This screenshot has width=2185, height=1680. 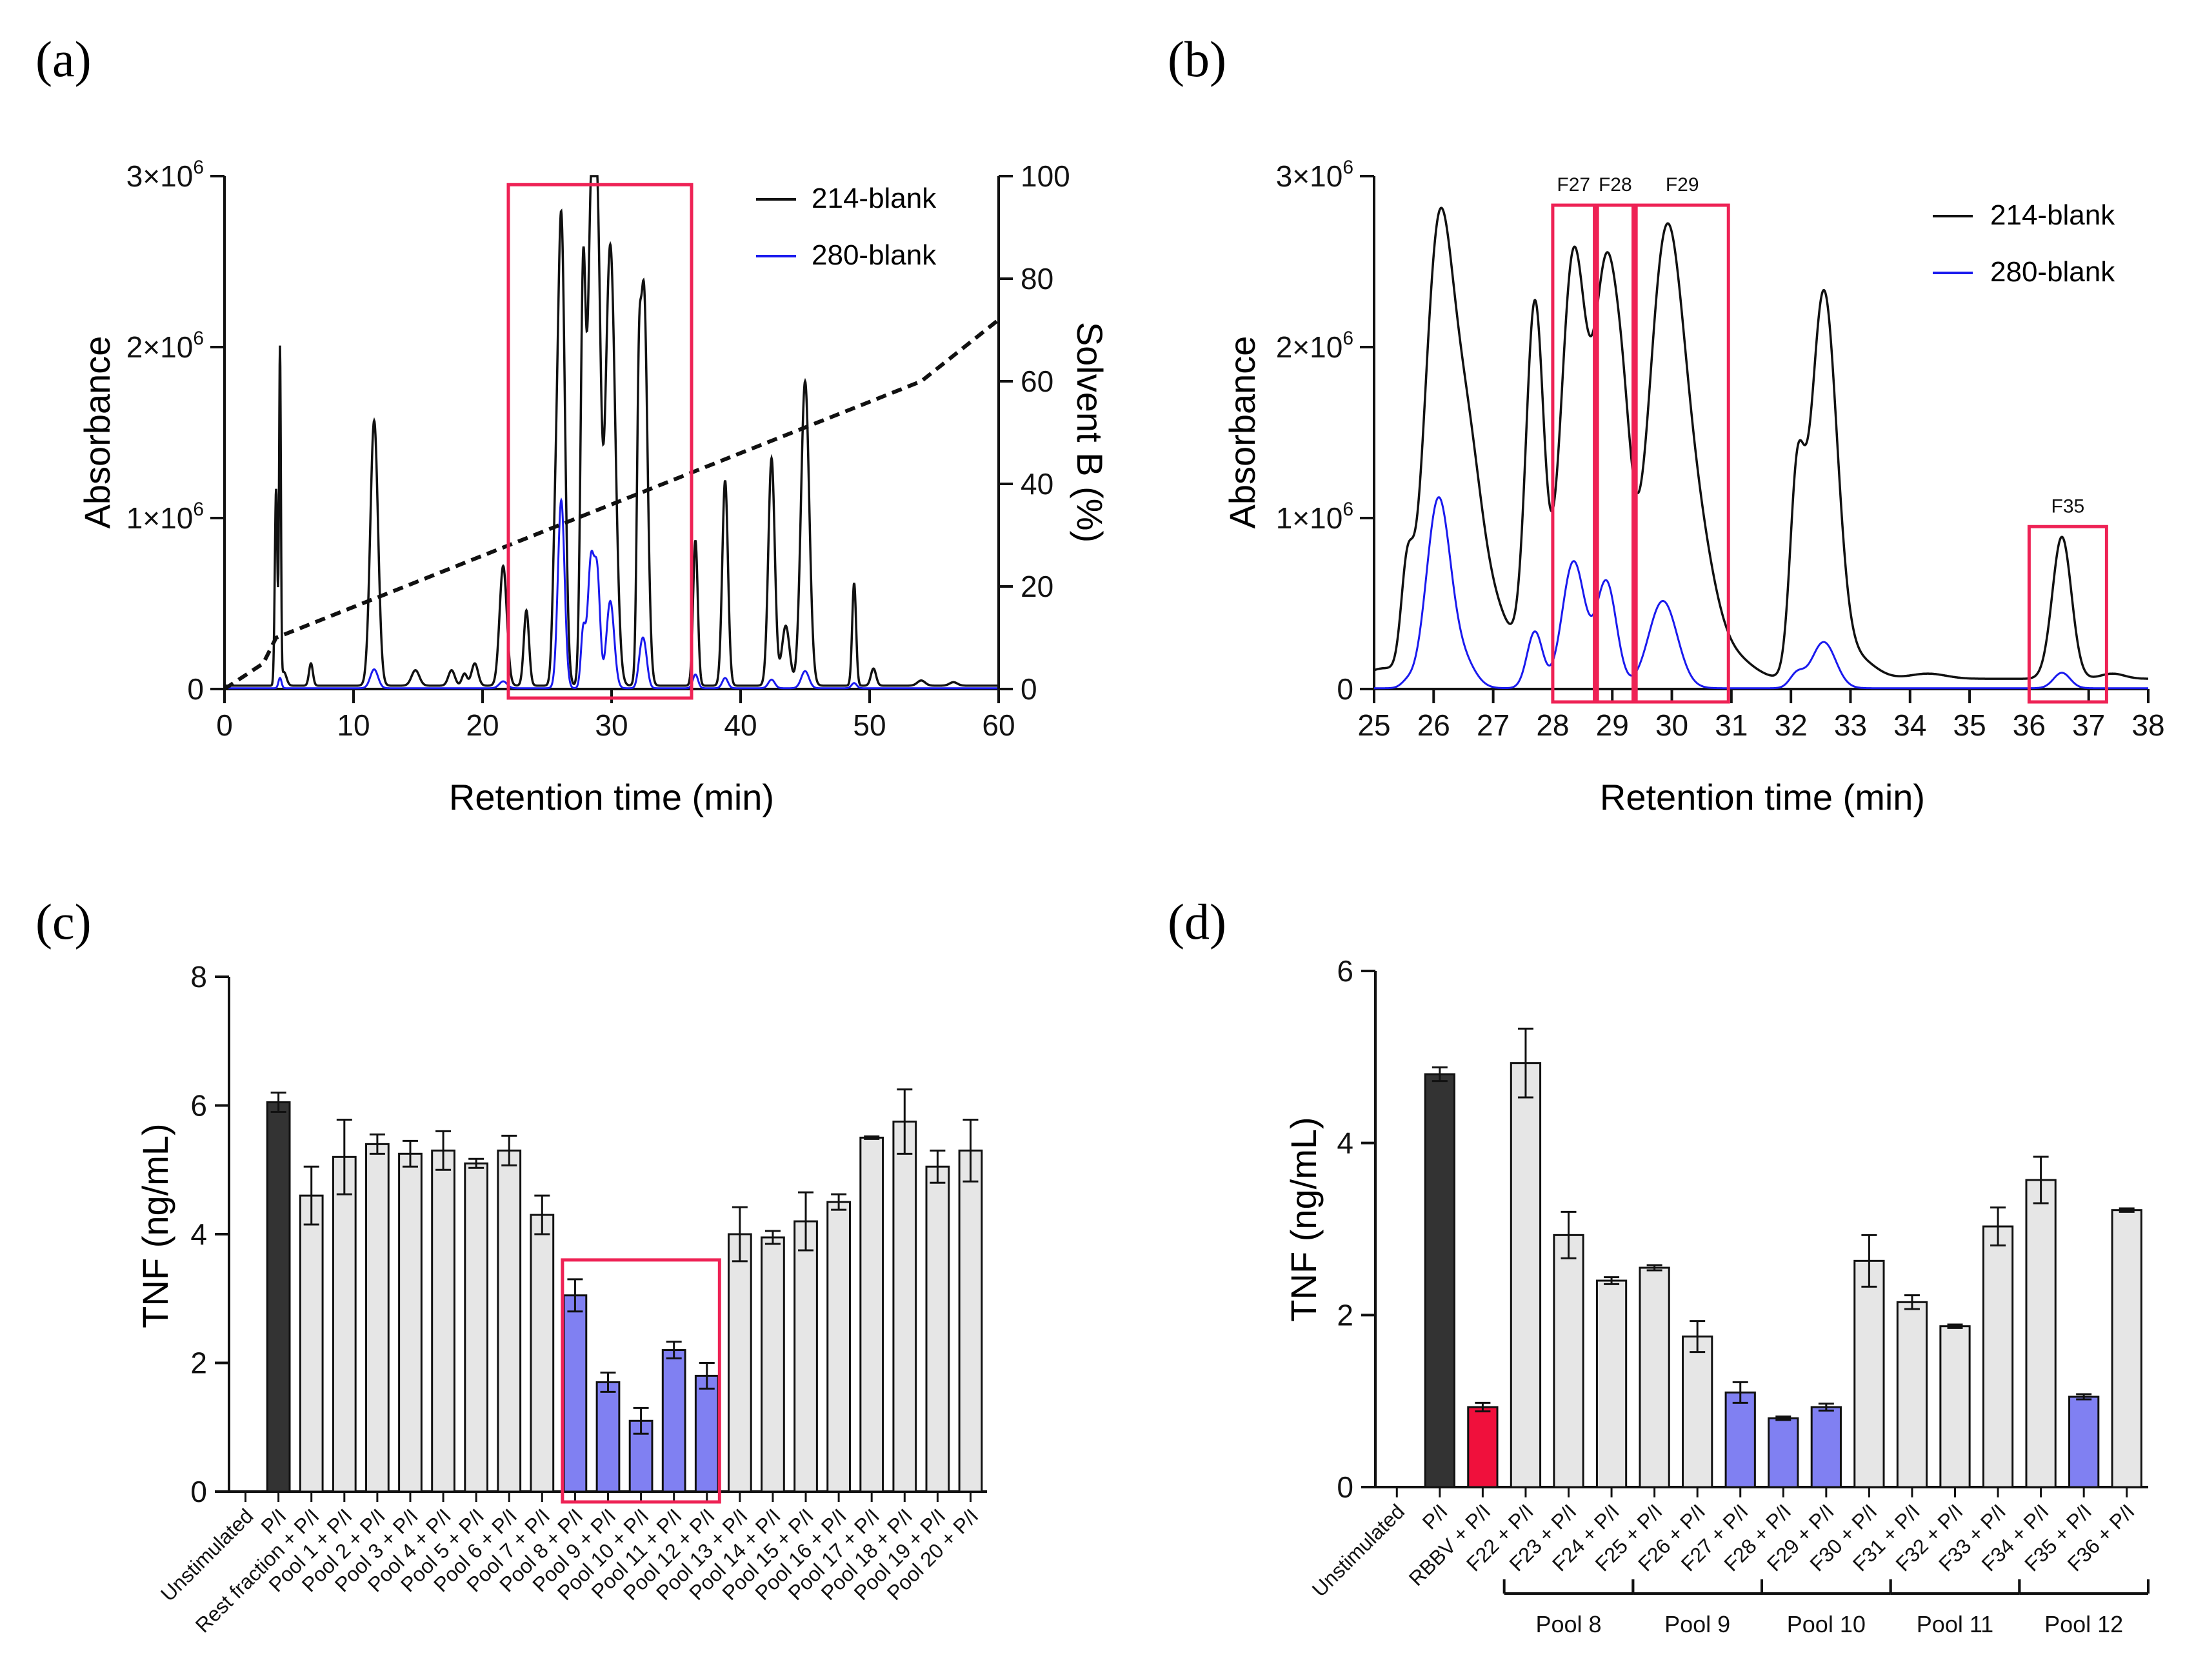 I want to click on y2-tick-label: 80, so click(x=1037, y=278).